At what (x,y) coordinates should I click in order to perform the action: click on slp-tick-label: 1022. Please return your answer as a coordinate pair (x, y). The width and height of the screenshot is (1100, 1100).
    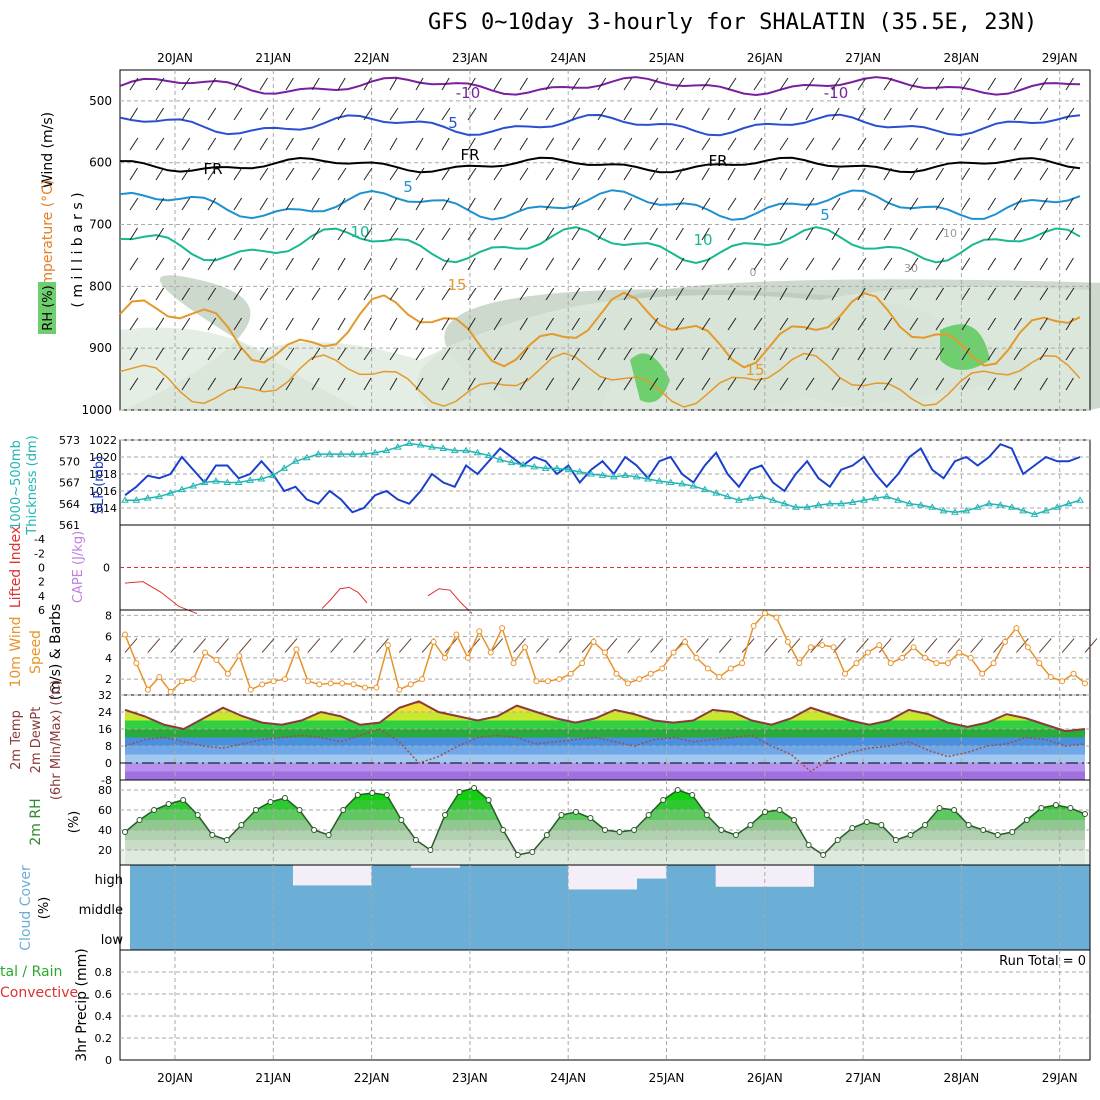
    Looking at the image, I should click on (103, 440).